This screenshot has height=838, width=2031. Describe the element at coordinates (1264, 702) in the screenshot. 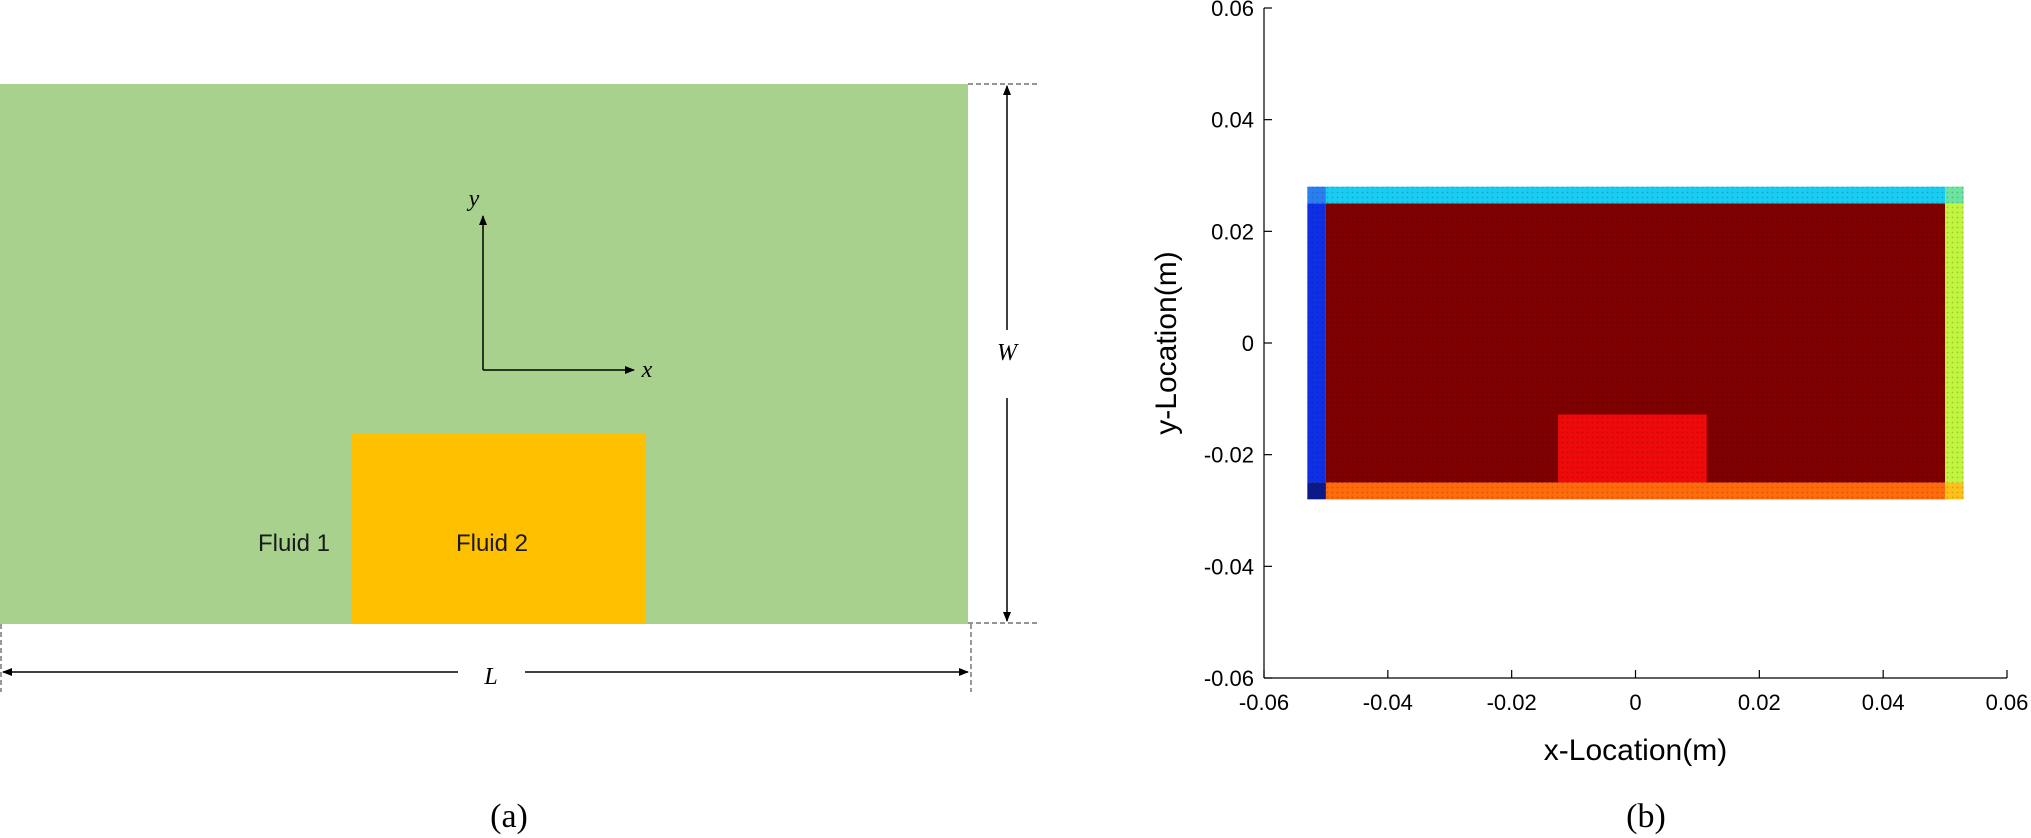

I see `x-tick-label: -0.06` at that location.